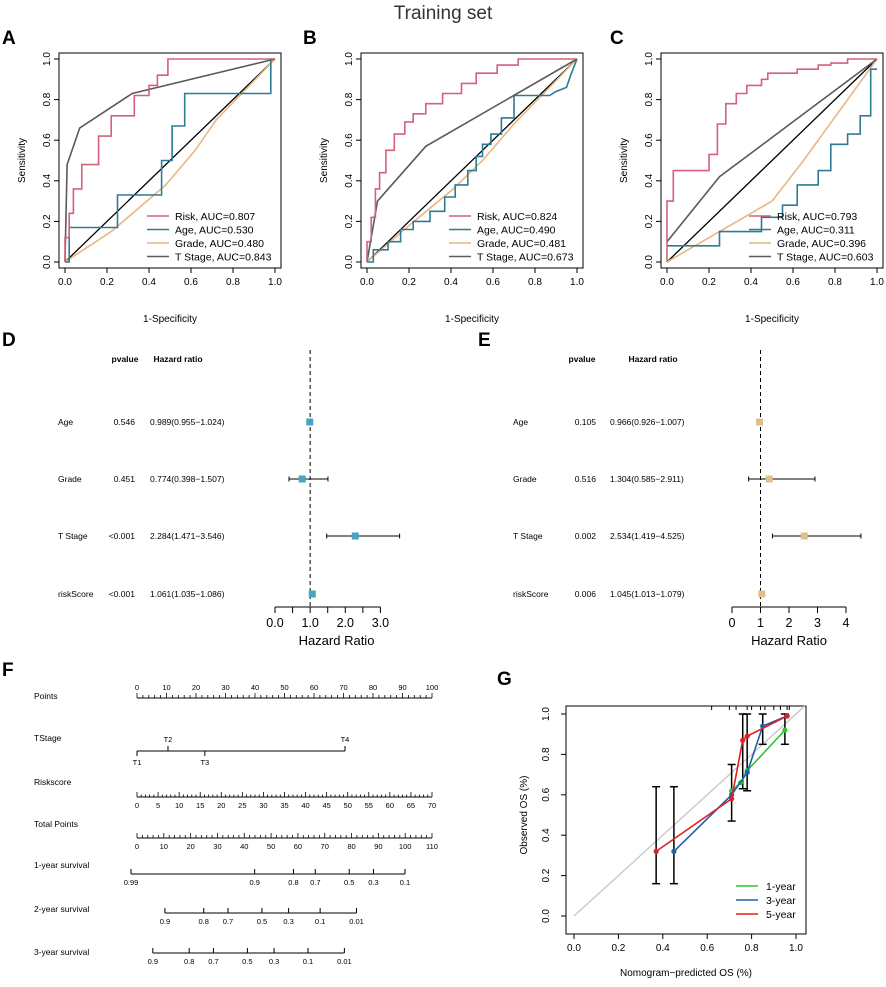  Describe the element at coordinates (351, 846) in the screenshot. I see `total-points-tick-label: 80` at that location.